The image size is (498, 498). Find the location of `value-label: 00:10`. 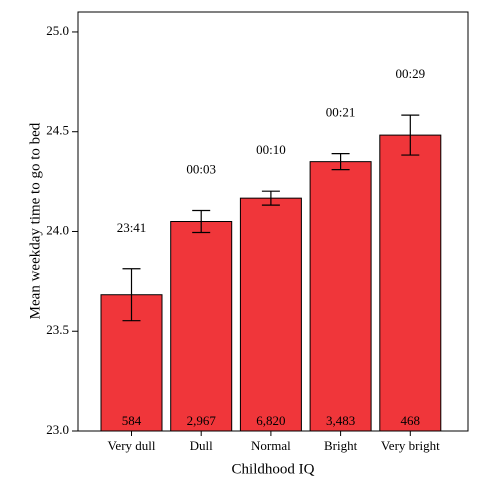

value-label: 00:10 is located at coordinates (271, 149).